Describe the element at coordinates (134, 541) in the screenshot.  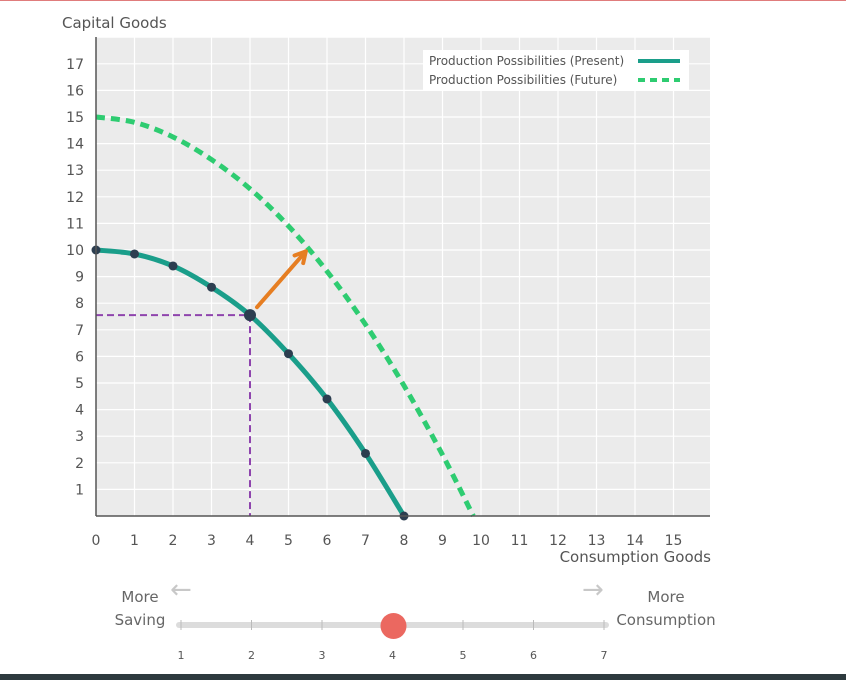
I see `x-tick-label: 1` at that location.